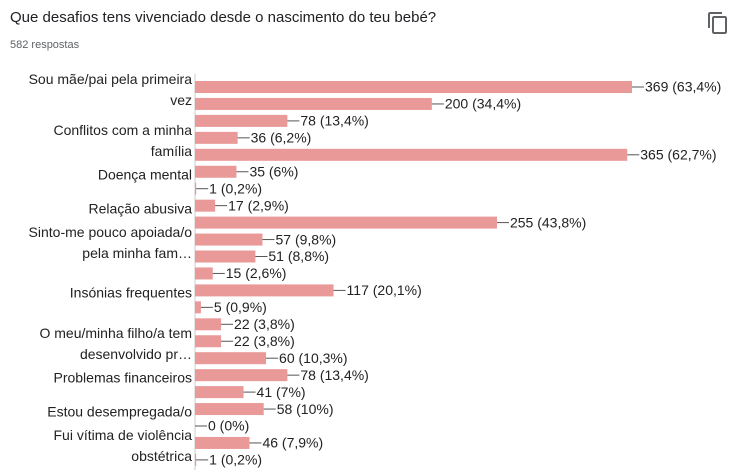  Describe the element at coordinates (548, 222) in the screenshot. I see `value-label: 255 (43,8%)` at that location.